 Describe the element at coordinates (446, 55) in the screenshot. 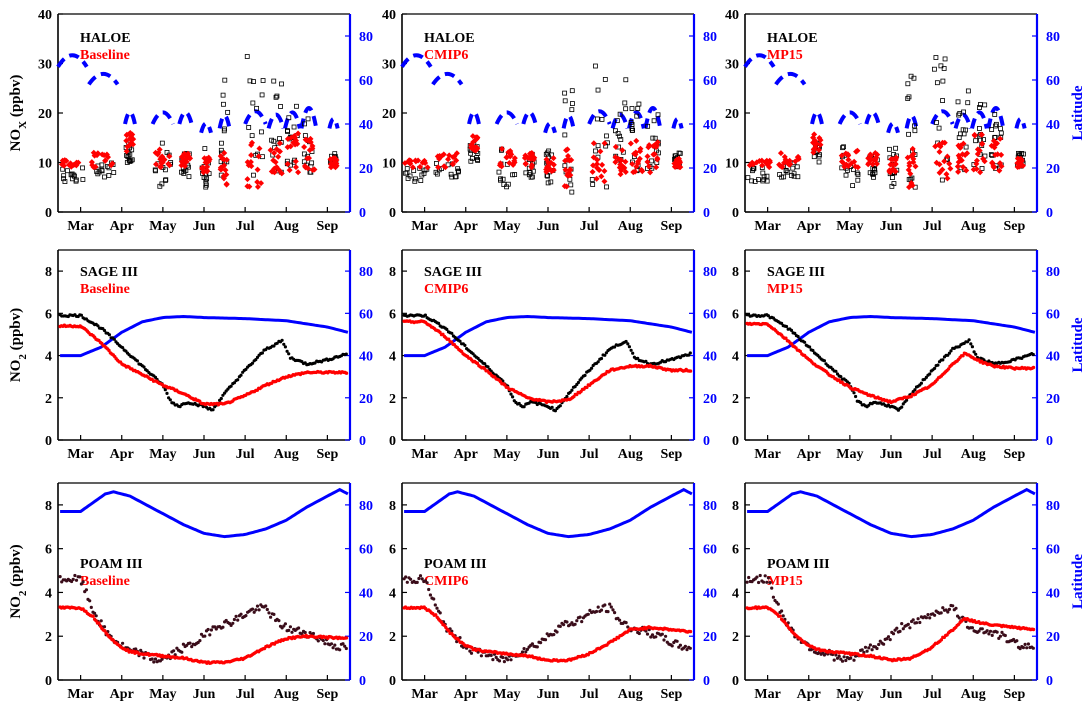

I see `model-label: CMIP6` at that location.